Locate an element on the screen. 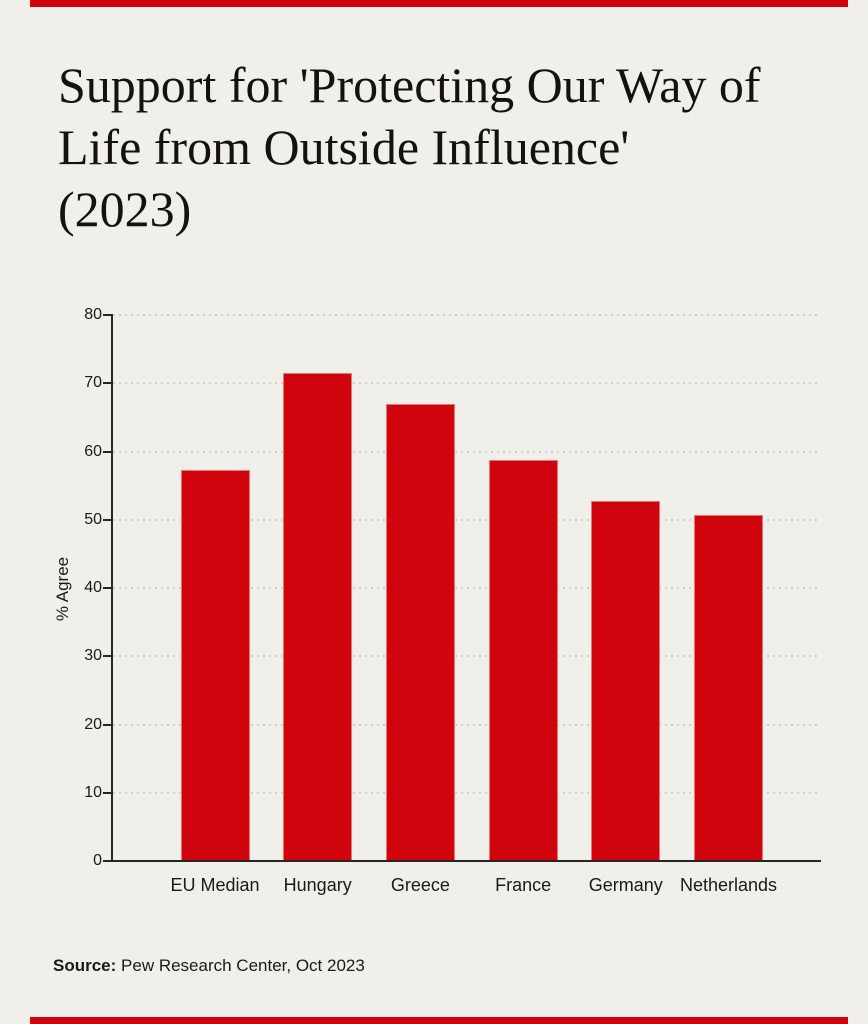 Image resolution: width=868 pixels, height=1024 pixels. y-tick-label-60: 60 is located at coordinates (93, 451).